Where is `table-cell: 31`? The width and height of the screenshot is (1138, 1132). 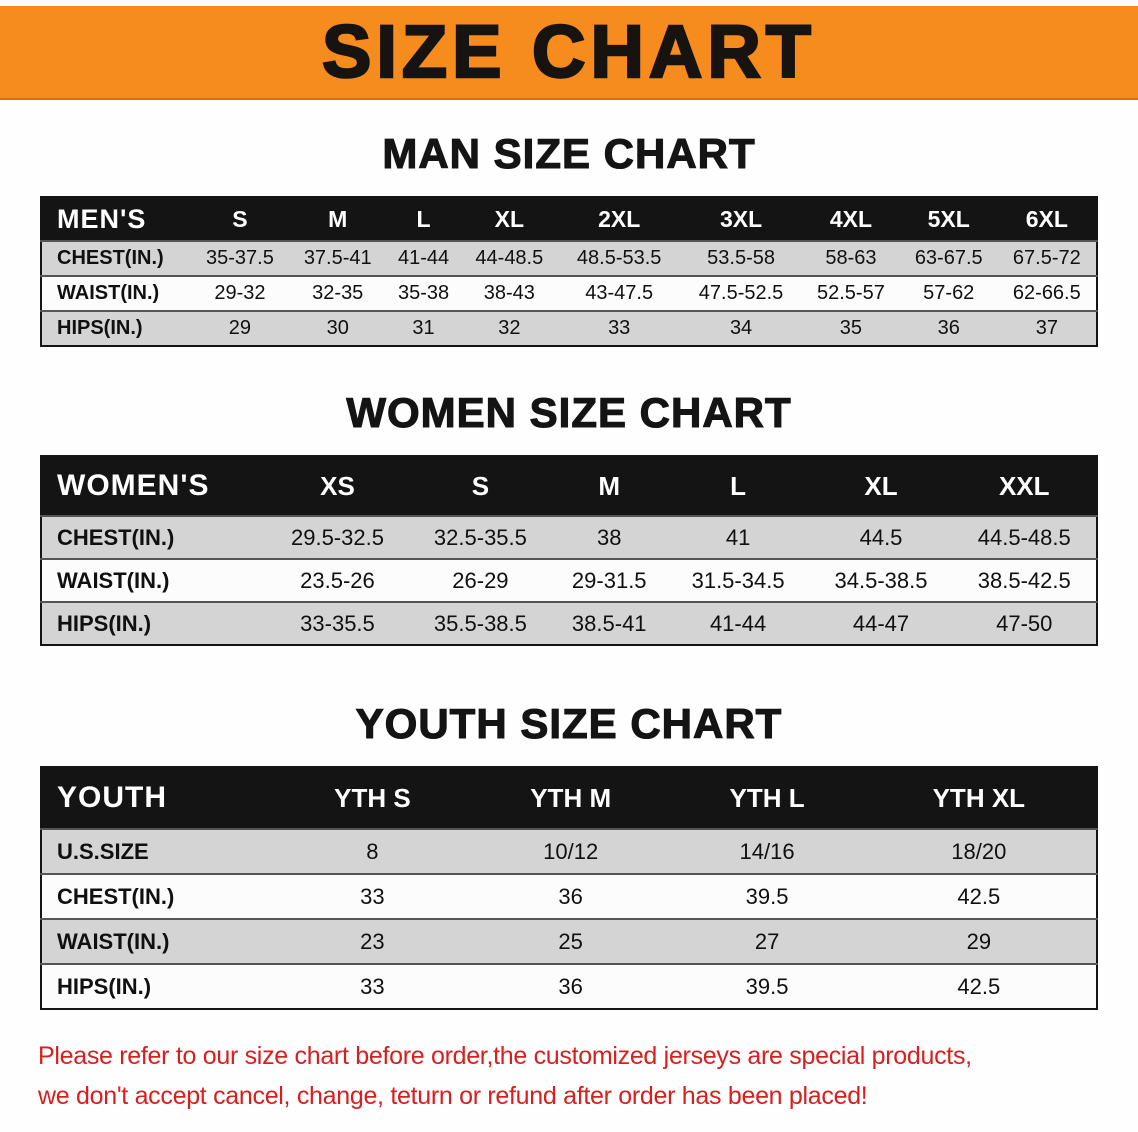
table-cell: 31 is located at coordinates (423, 328).